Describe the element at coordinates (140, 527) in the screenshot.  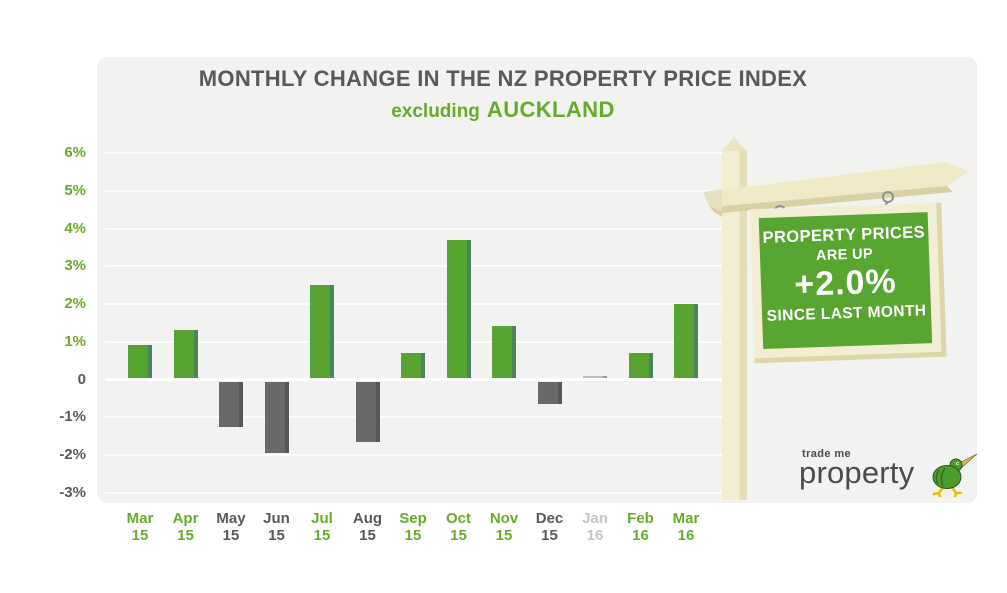
I see `x-axis-label-Mar-15: Mar 15` at that location.